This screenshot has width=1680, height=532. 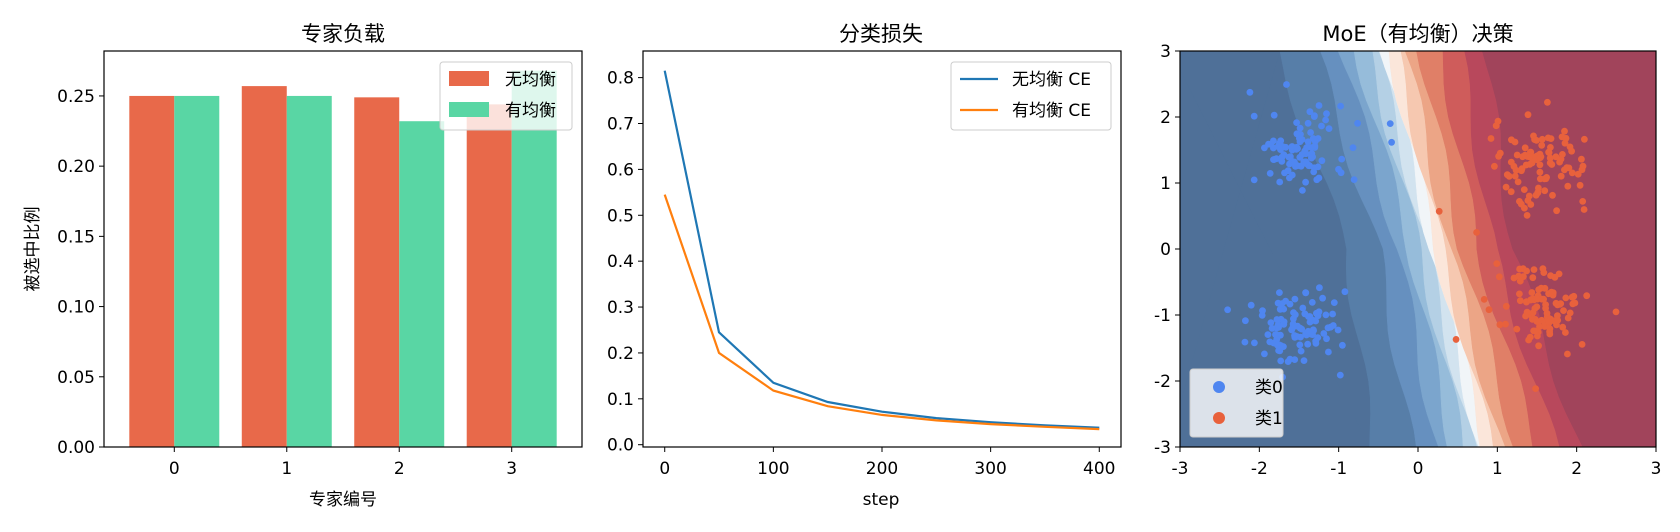 What do you see at coordinates (1497, 469) in the screenshot?
I see `x-tick-label: 1` at bounding box center [1497, 469].